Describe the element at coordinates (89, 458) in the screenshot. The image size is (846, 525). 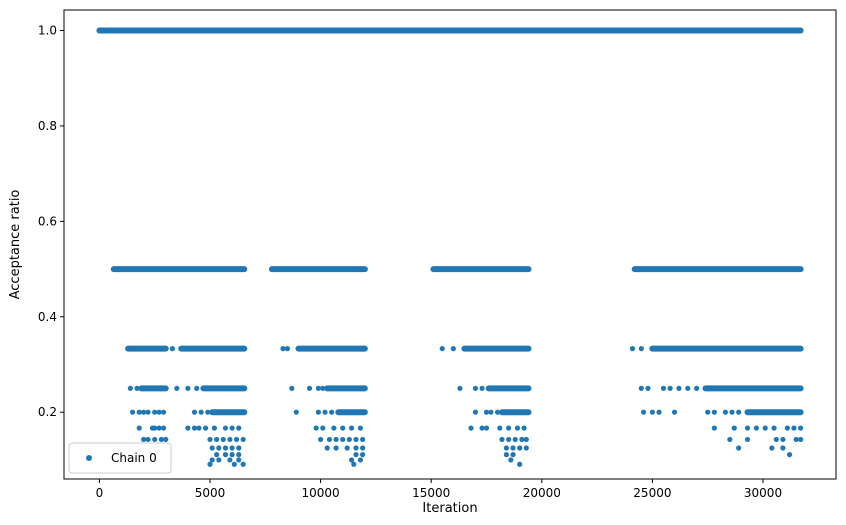
I see `legend-marker` at that location.